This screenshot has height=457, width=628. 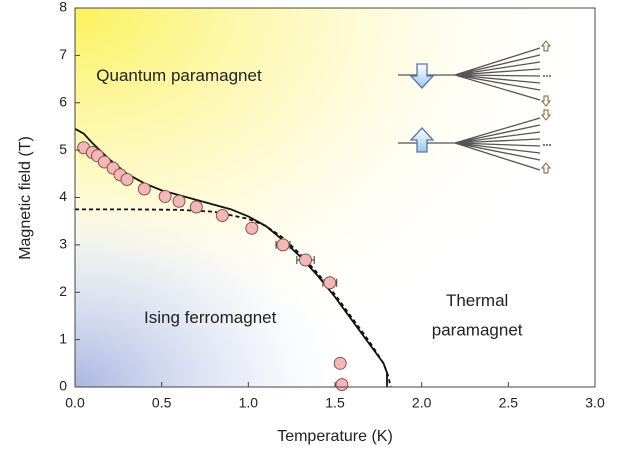 What do you see at coordinates (63, 101) in the screenshot?
I see `y-tick-label: 6` at bounding box center [63, 101].